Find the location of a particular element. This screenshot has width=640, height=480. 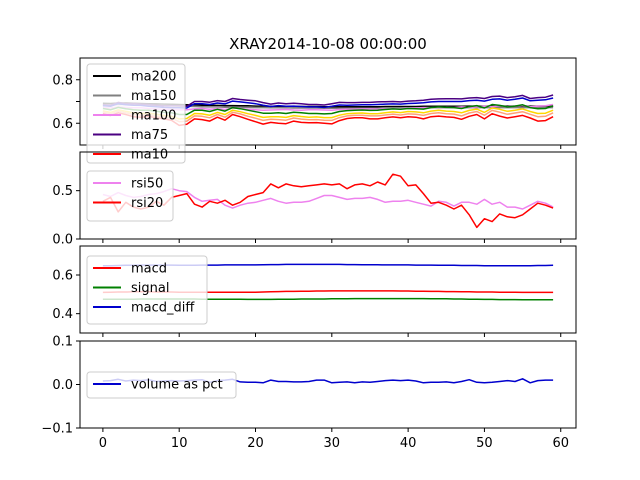

legend-label: signal is located at coordinates (150, 288).